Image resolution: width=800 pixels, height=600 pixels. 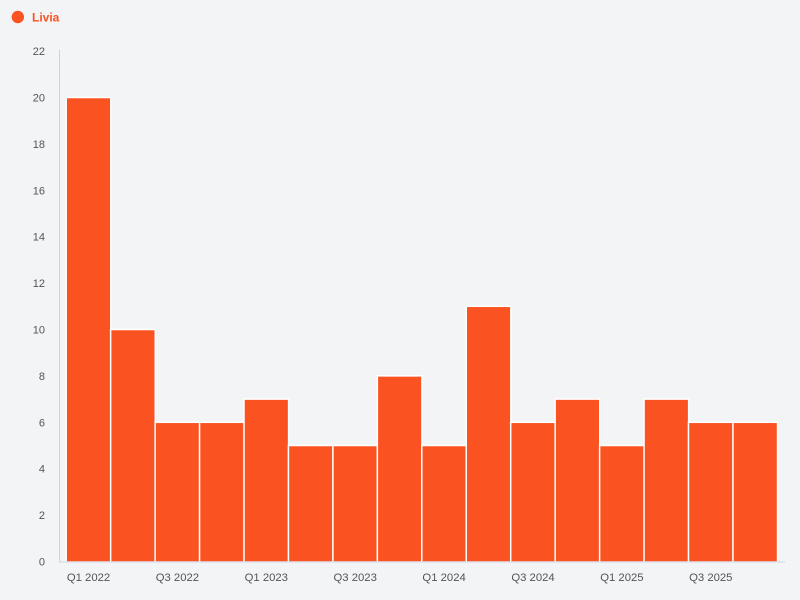 I want to click on svg-text: 14, so click(x=39, y=238).